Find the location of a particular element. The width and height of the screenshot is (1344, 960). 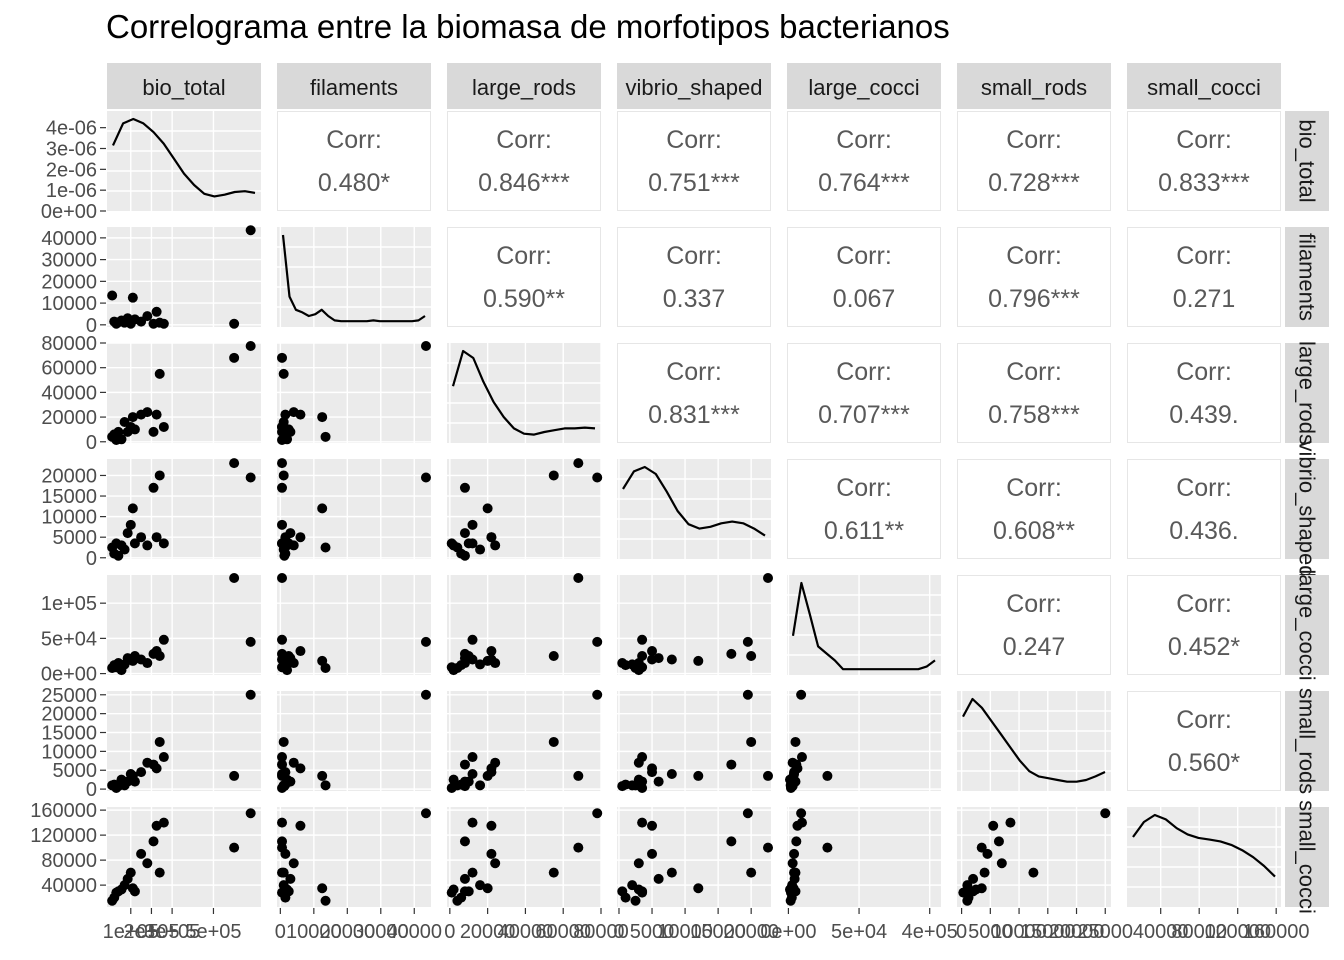

x-tick-label: 30000 is located at coordinates (381, 932).